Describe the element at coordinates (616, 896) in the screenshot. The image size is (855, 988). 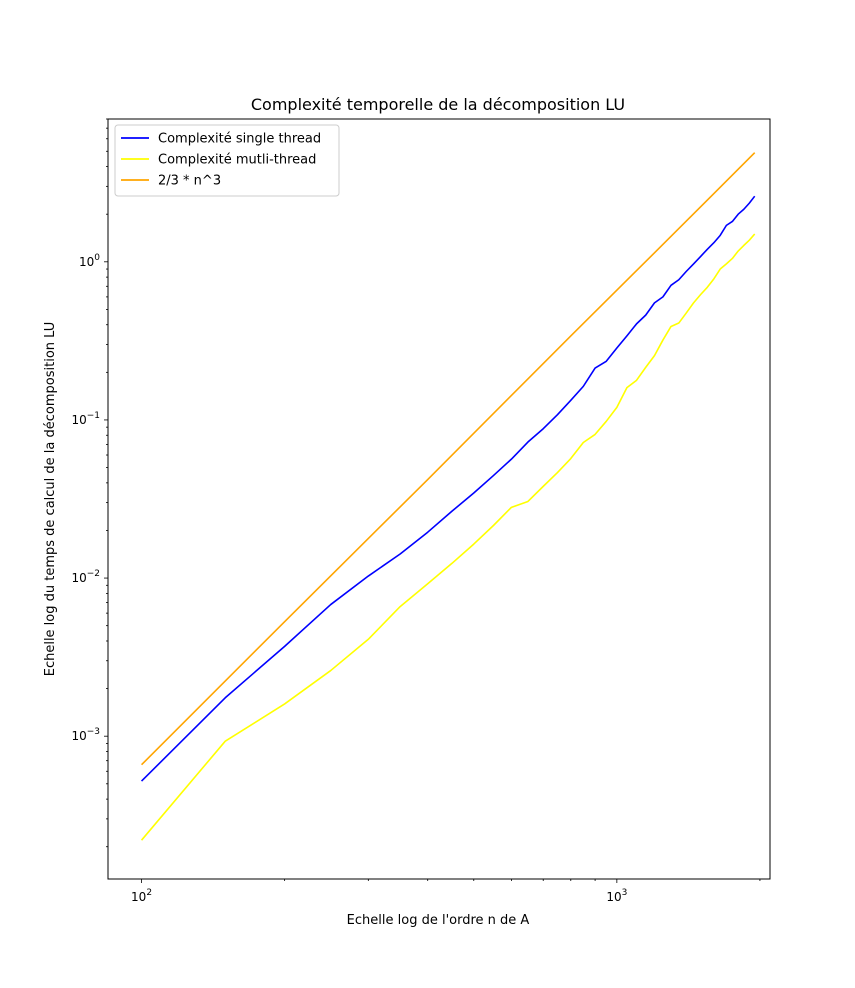
I see `x-tick-label: 10³` at that location.